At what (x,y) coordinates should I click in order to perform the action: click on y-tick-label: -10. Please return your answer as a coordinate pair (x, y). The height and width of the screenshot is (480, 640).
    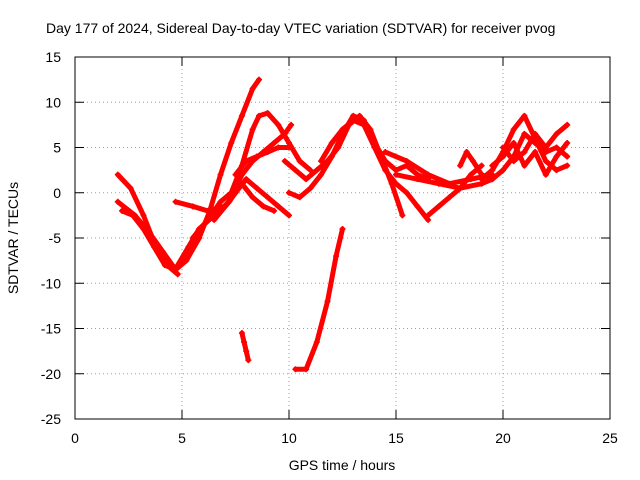
    Looking at the image, I should click on (51, 283).